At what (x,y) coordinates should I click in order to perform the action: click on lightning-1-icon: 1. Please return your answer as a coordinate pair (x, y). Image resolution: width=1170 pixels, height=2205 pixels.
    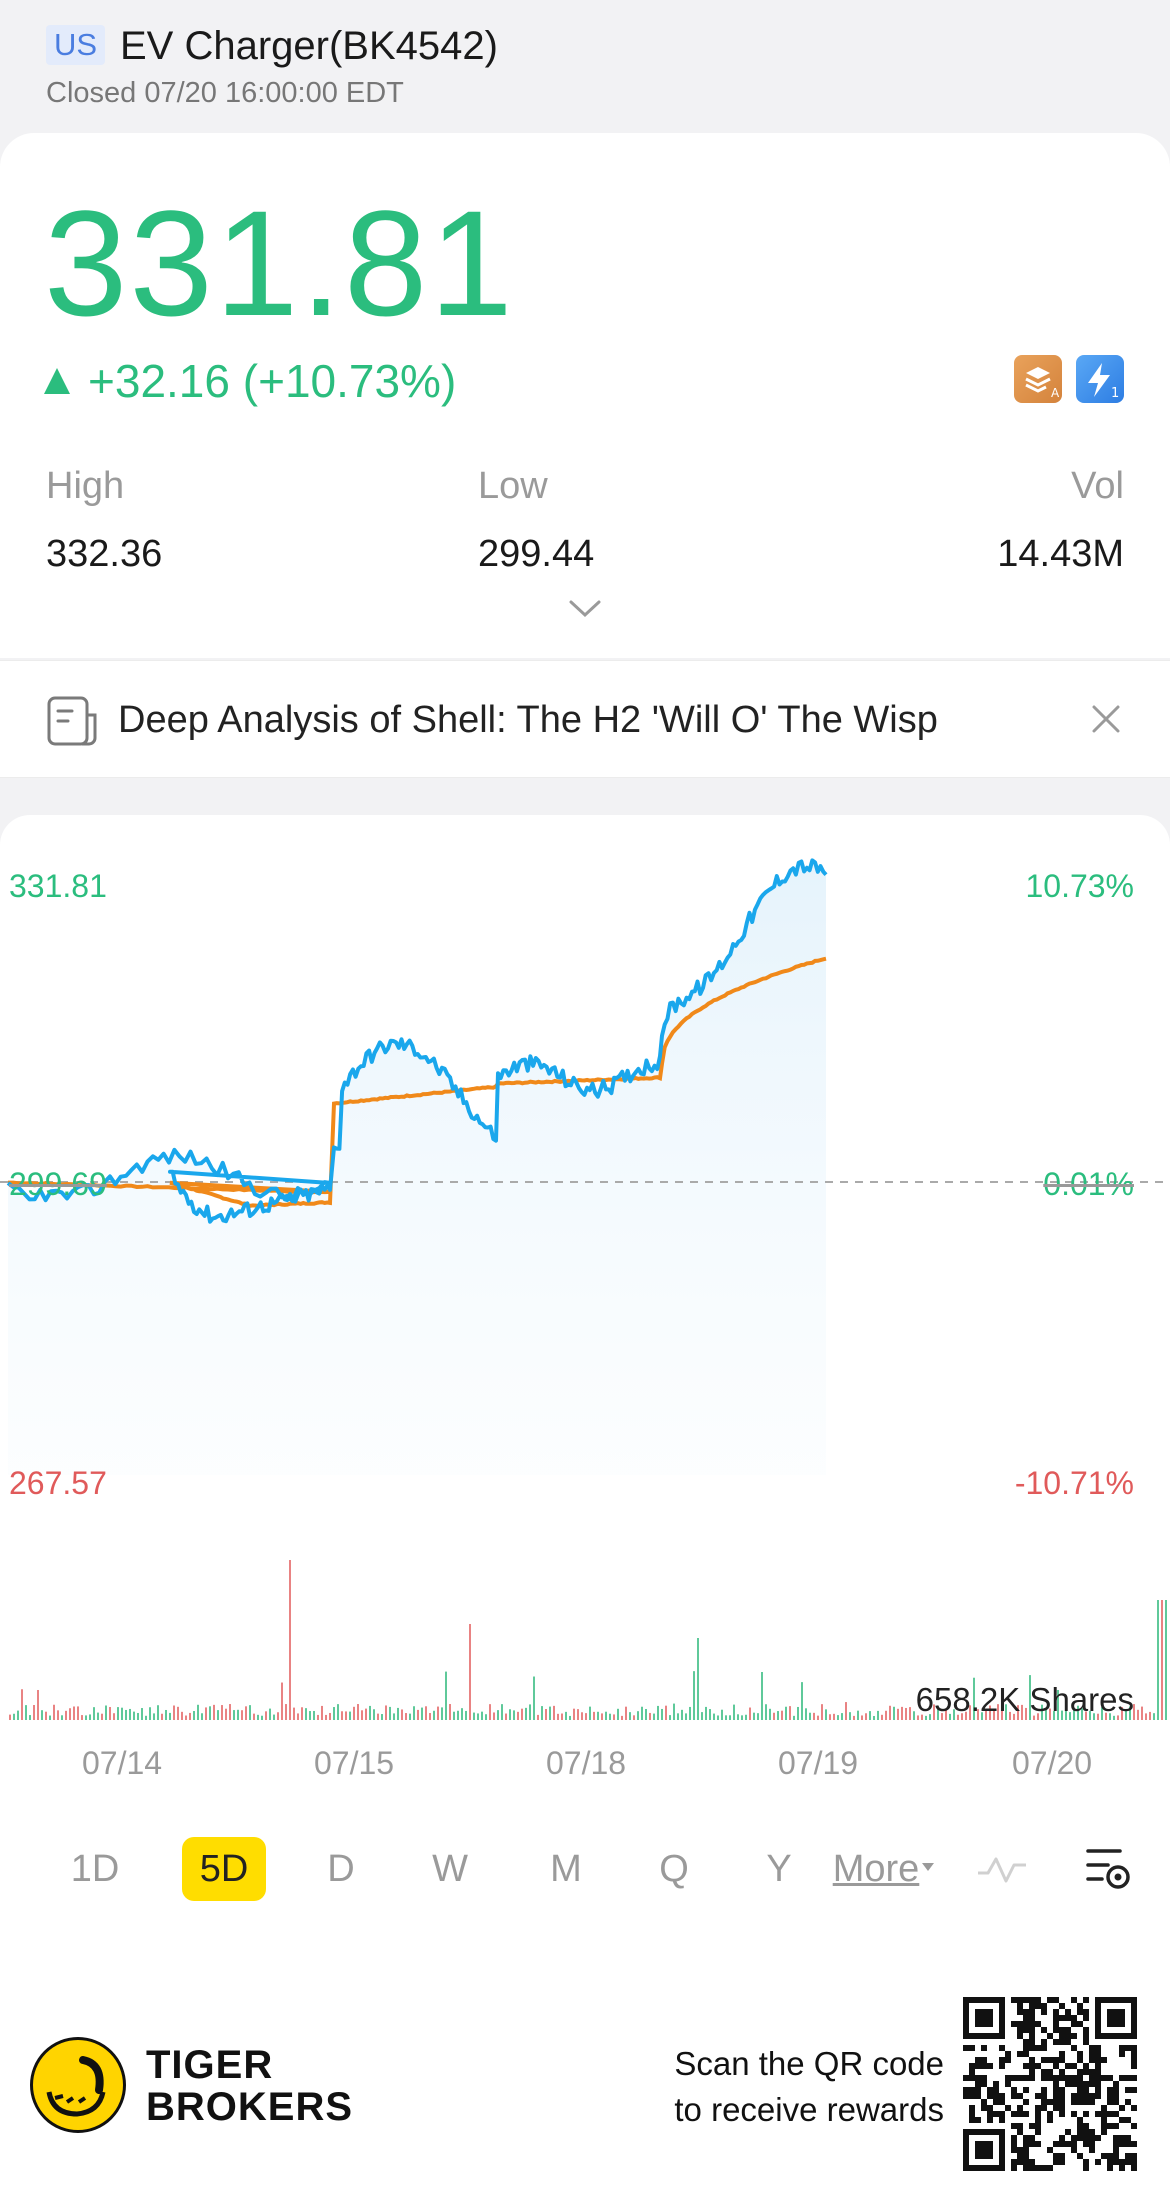
    Looking at the image, I should click on (1100, 379).